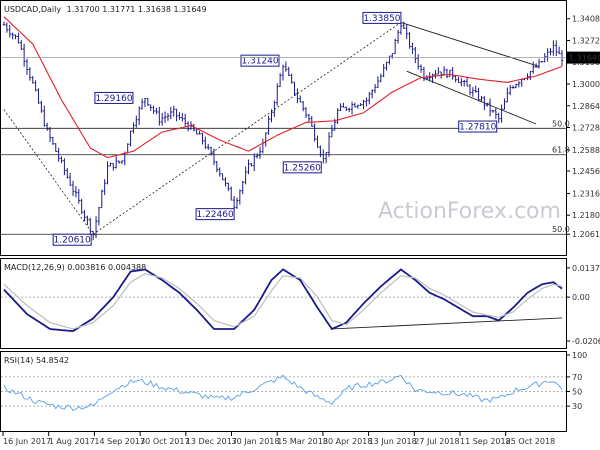  Describe the element at coordinates (577, 377) in the screenshot. I see `rsi-tick-label: 70` at that location.